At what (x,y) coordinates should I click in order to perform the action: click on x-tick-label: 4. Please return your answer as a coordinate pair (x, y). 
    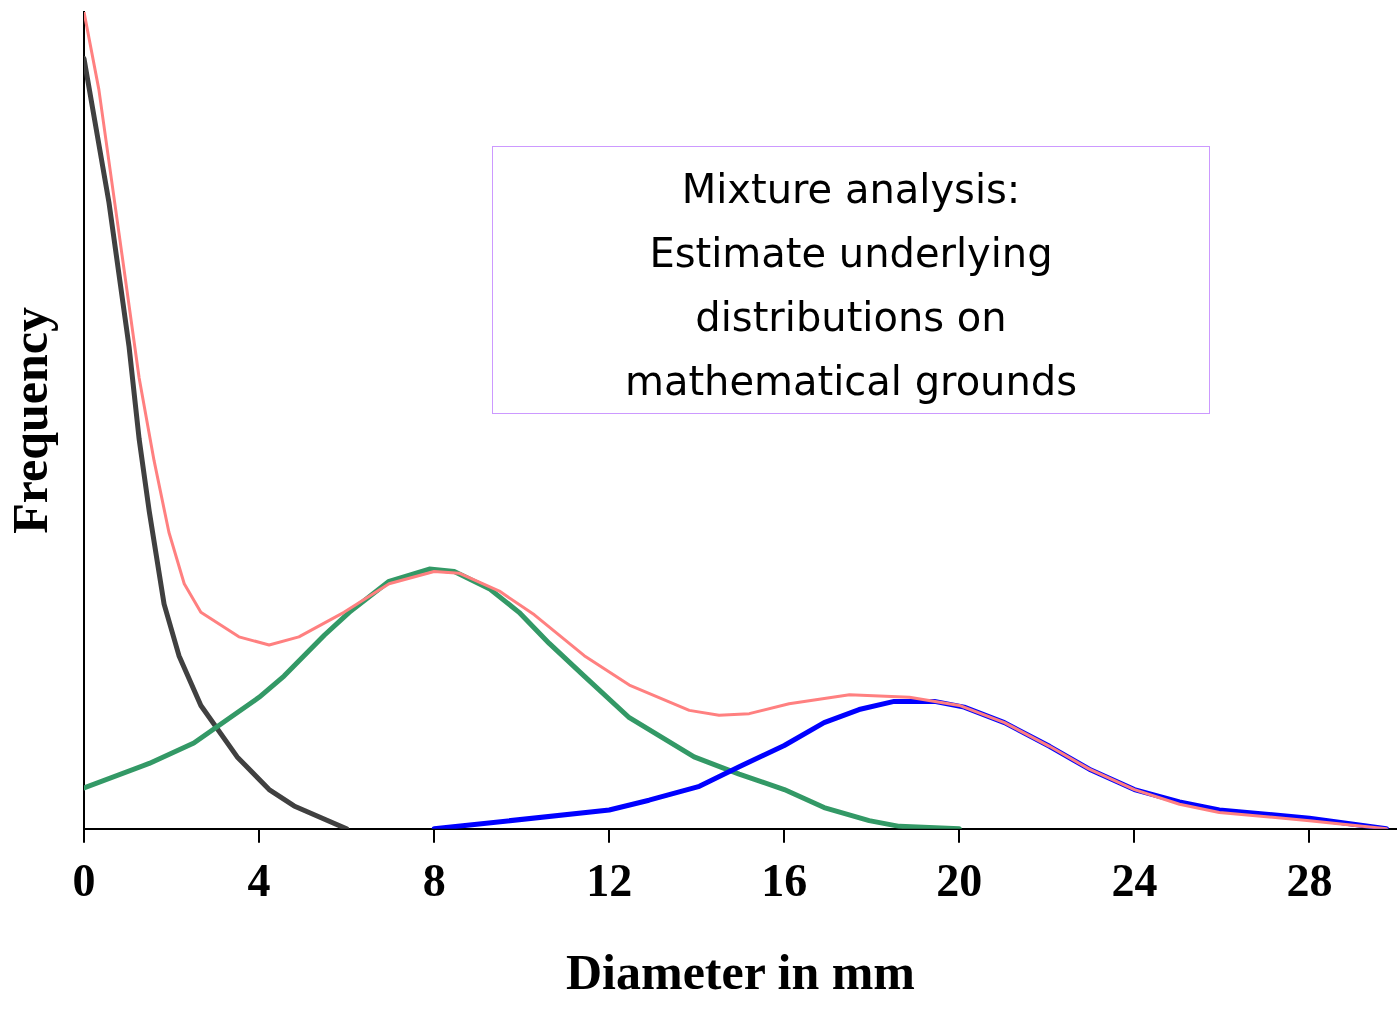
    Looking at the image, I should click on (259, 881).